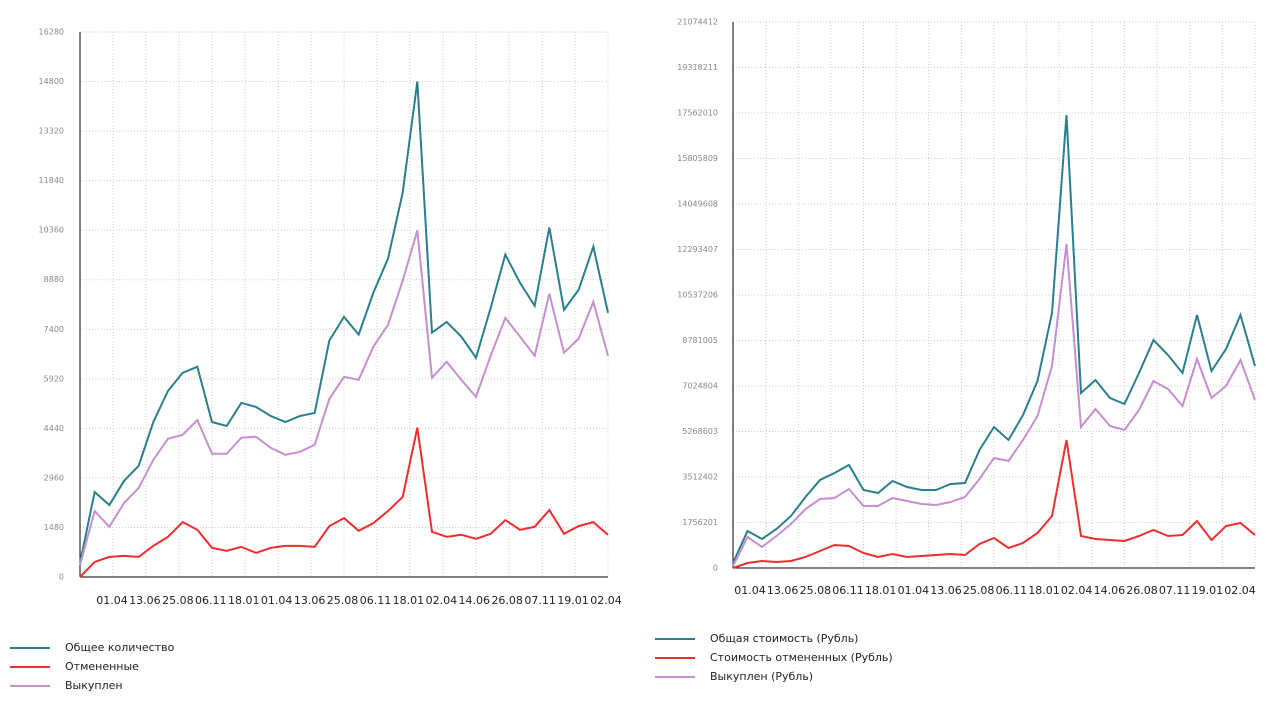  I want to click on legend-label: Общая стоимость (Рубль), so click(784, 638).